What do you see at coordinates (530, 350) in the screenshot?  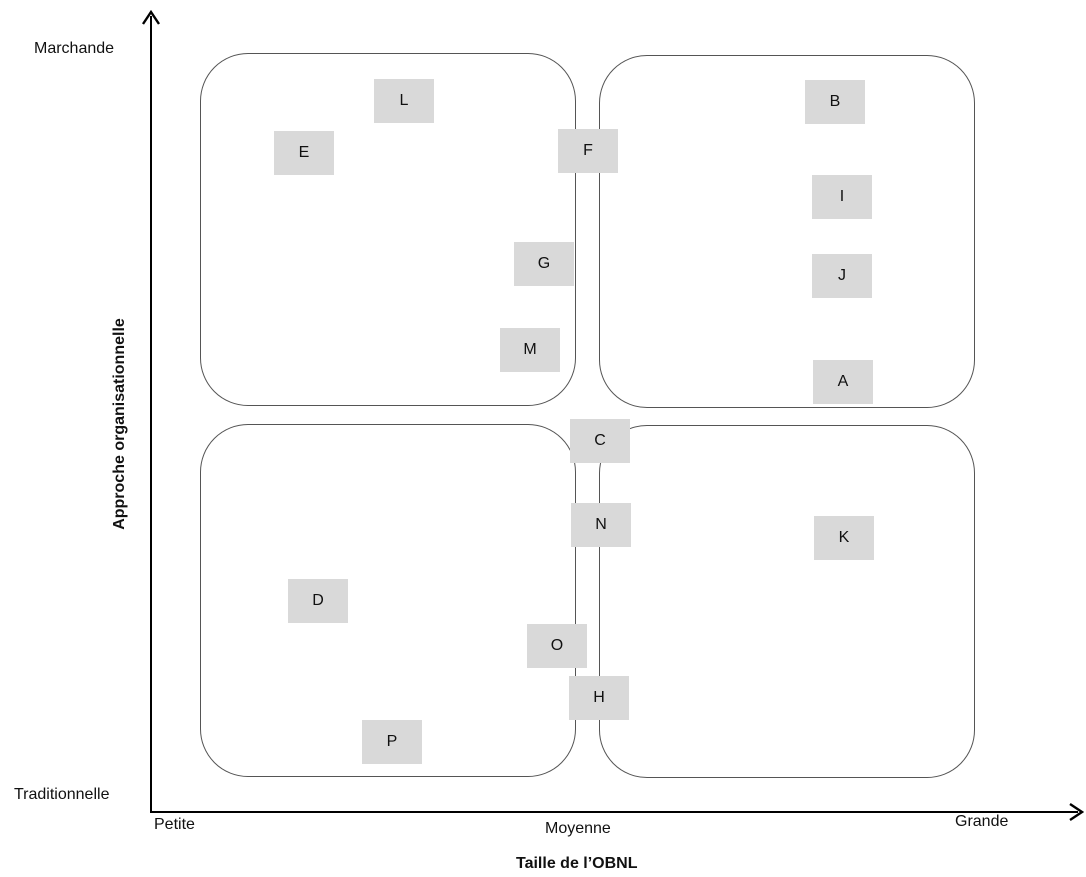 I see `org-marker-m: M` at bounding box center [530, 350].